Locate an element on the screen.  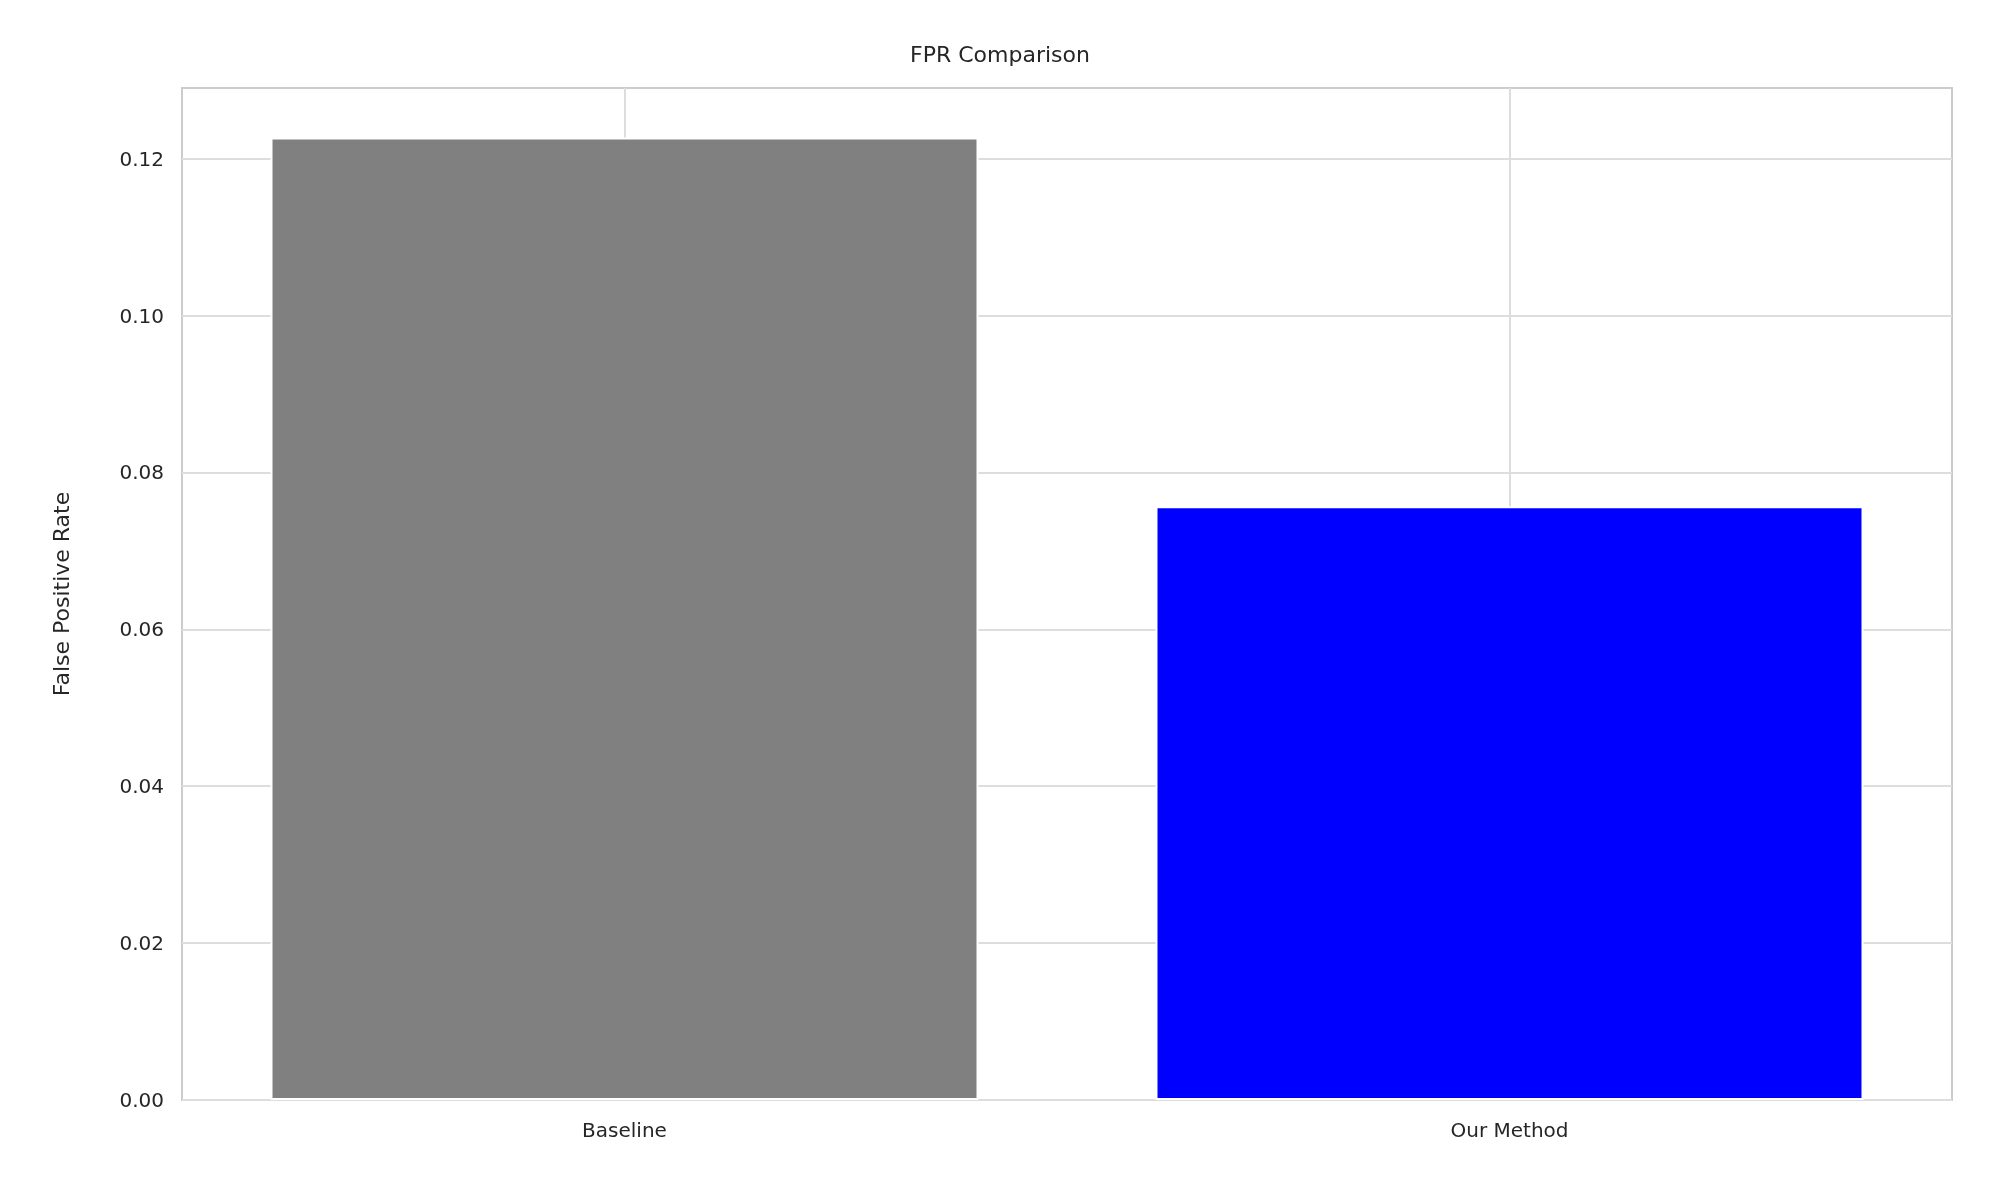
x-tick-label: Baseline is located at coordinates (624, 1130).